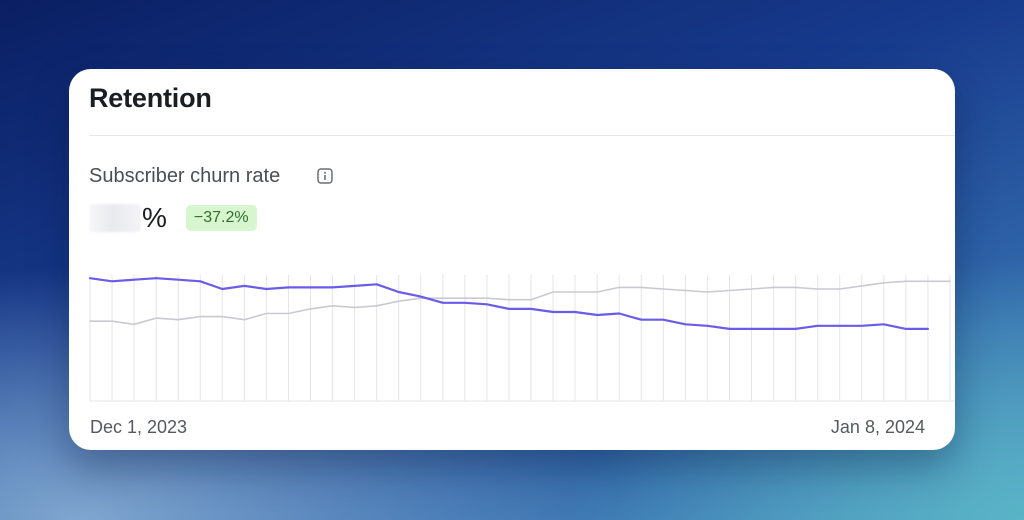 This screenshot has width=1024, height=520. I want to click on metric-value-row: % −37.2%, so click(173, 218).